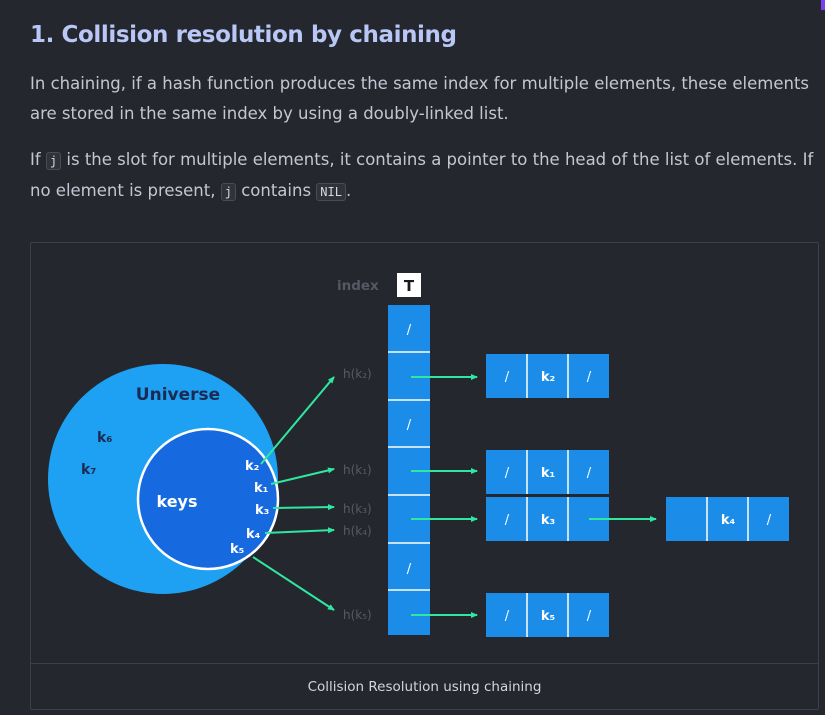 The image size is (825, 715). I want to click on section-heading: 1. Collision resolution by chaining, so click(243, 35).